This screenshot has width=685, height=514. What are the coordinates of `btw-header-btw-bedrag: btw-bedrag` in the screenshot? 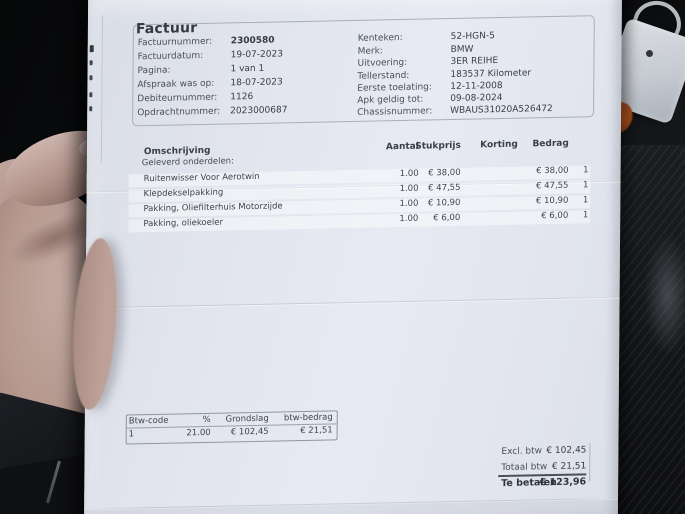 It's located at (308, 418).